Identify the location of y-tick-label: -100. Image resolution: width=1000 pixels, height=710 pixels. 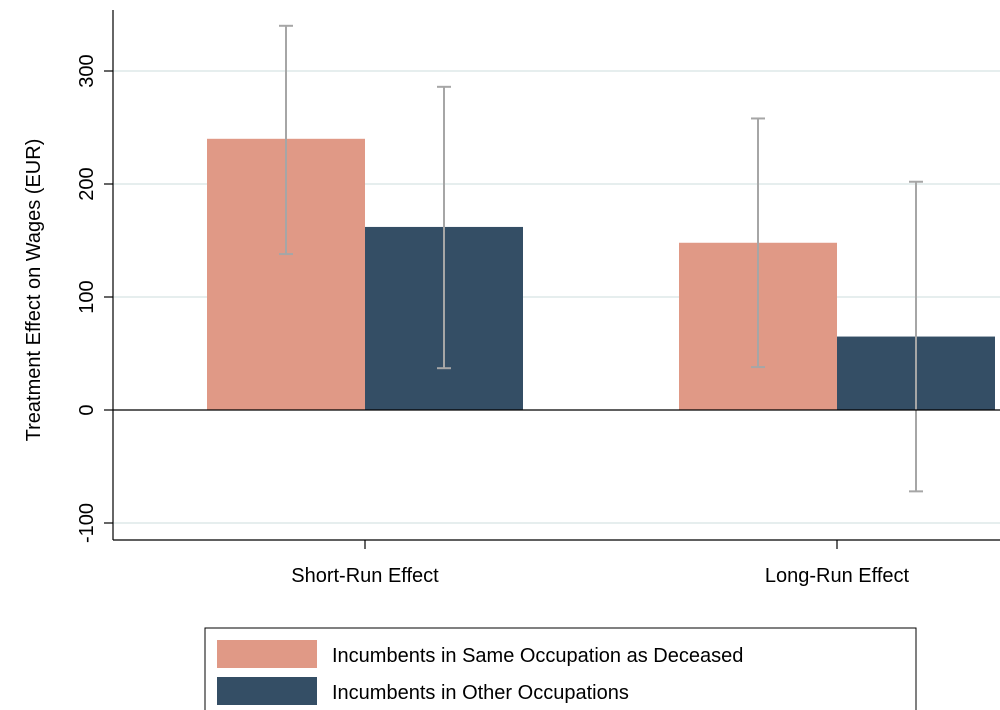
(87, 523).